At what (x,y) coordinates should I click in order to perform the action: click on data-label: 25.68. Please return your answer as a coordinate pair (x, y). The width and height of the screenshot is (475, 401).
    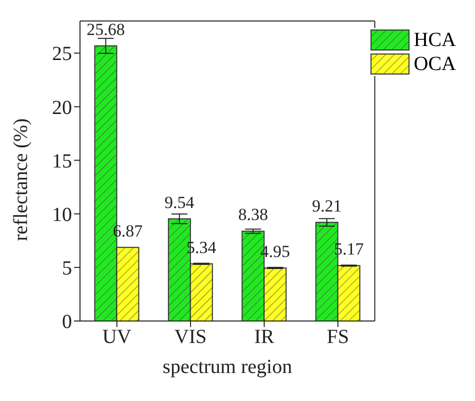
    Looking at the image, I should click on (105, 29).